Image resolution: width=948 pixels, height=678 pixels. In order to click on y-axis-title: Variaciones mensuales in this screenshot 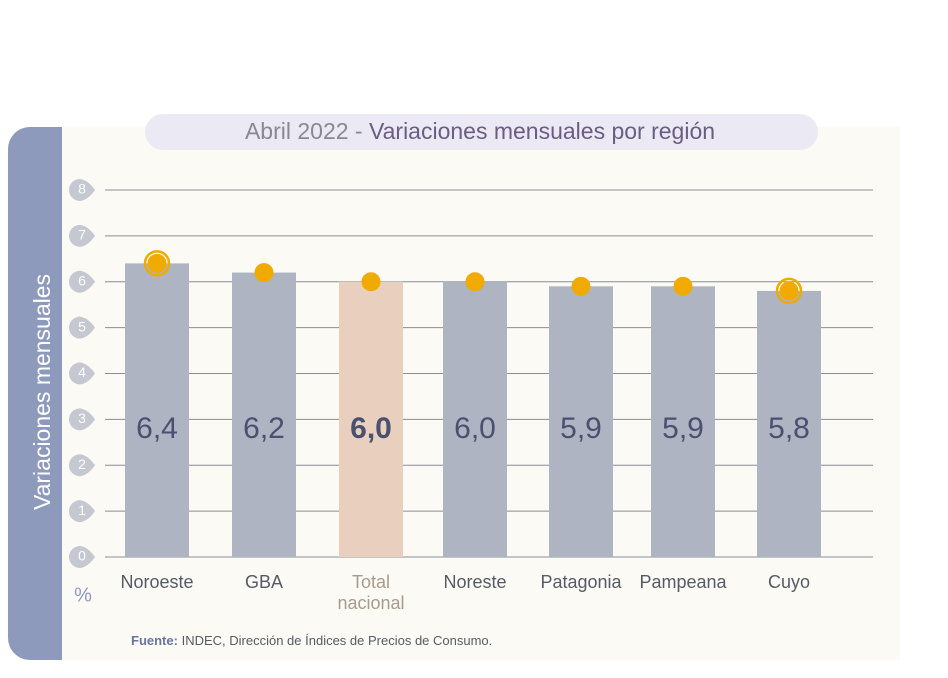, I will do `click(42, 392)`.